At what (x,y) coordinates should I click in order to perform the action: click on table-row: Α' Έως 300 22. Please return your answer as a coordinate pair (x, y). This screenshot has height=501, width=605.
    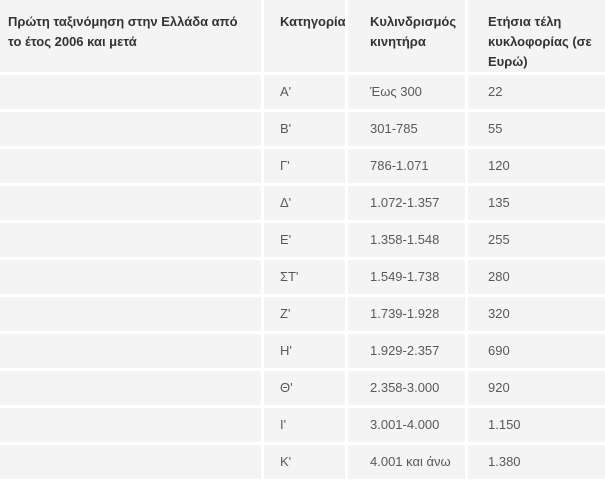
    Looking at the image, I should click on (302, 93).